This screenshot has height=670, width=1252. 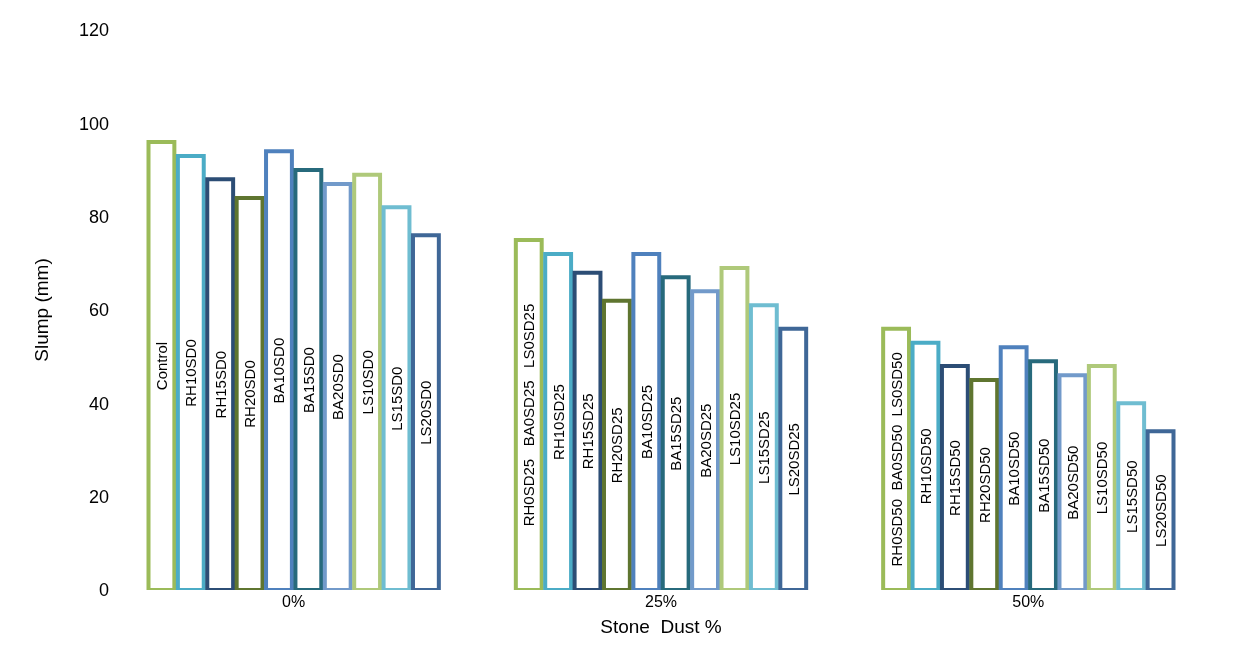 What do you see at coordinates (397, 398) in the screenshot?
I see `data-label: LS15SD0` at bounding box center [397, 398].